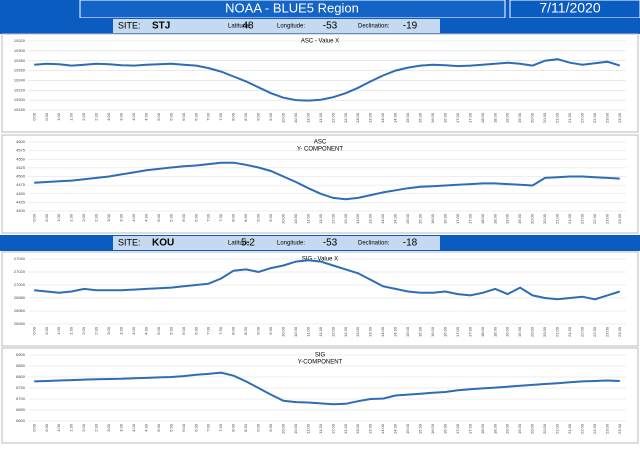 The image size is (640, 450). Describe the element at coordinates (258, 330) in the screenshot. I see `x-tick-label: 9:00` at that location.